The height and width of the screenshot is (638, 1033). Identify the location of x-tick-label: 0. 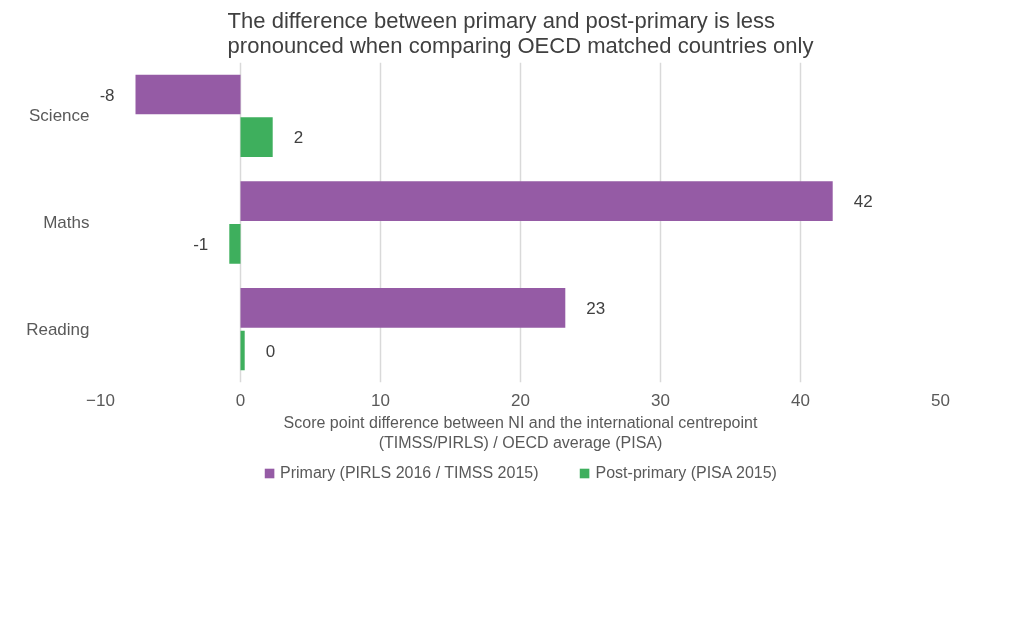
(240, 400).